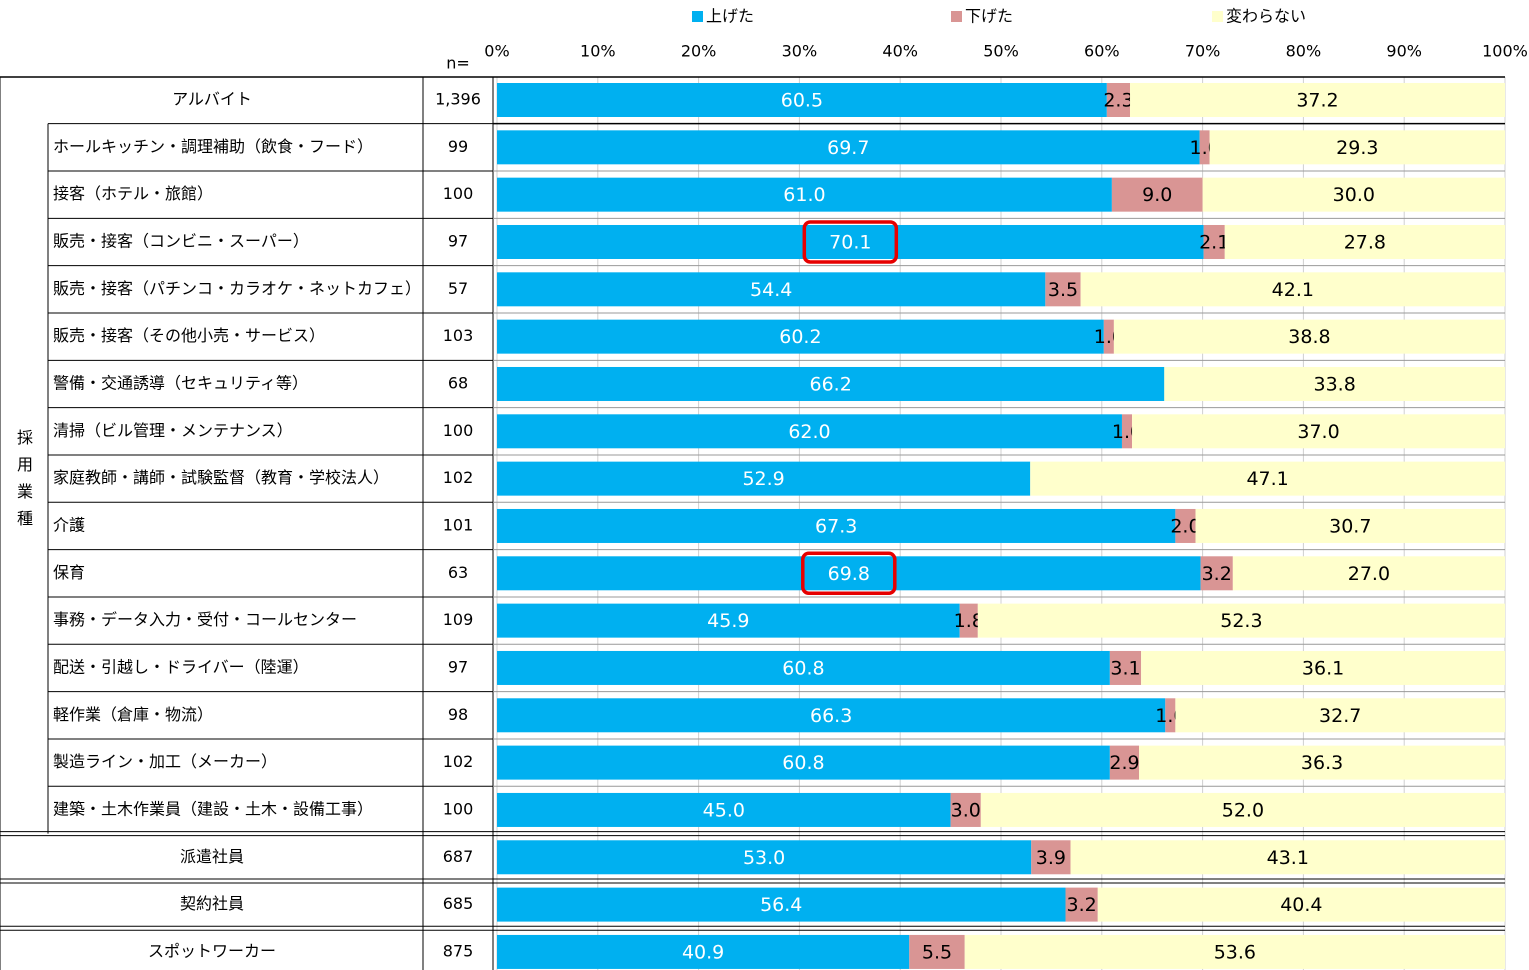 The image size is (1529, 970). Describe the element at coordinates (181, 666) in the screenshot. I see `category-label: 配送・引越し・ドライバー（陸運）` at that location.